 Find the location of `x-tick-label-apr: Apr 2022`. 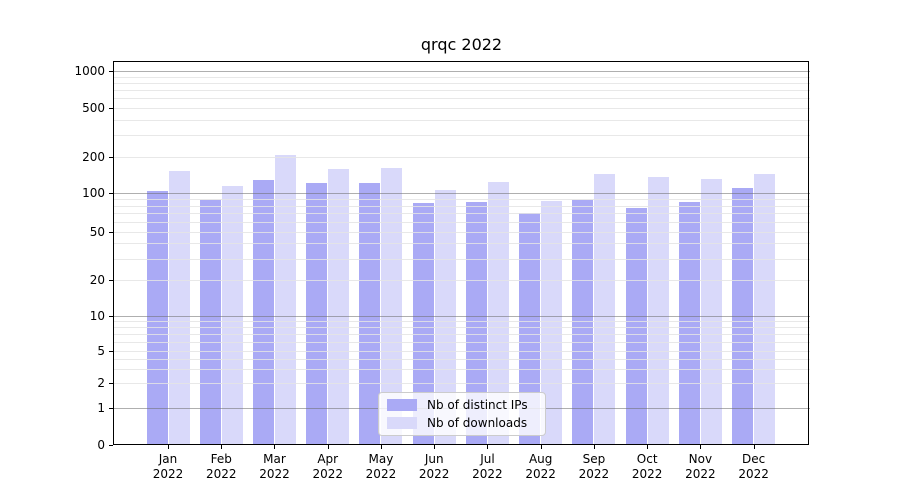

x-tick-label-apr: Apr 2022 is located at coordinates (328, 467).